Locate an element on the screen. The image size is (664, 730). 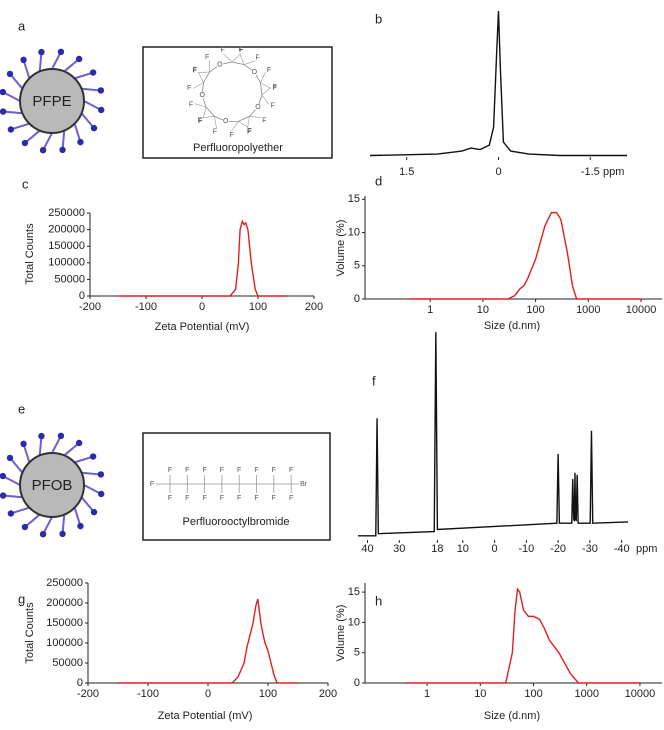
particle-label: PFOB is located at coordinates (52, 485).